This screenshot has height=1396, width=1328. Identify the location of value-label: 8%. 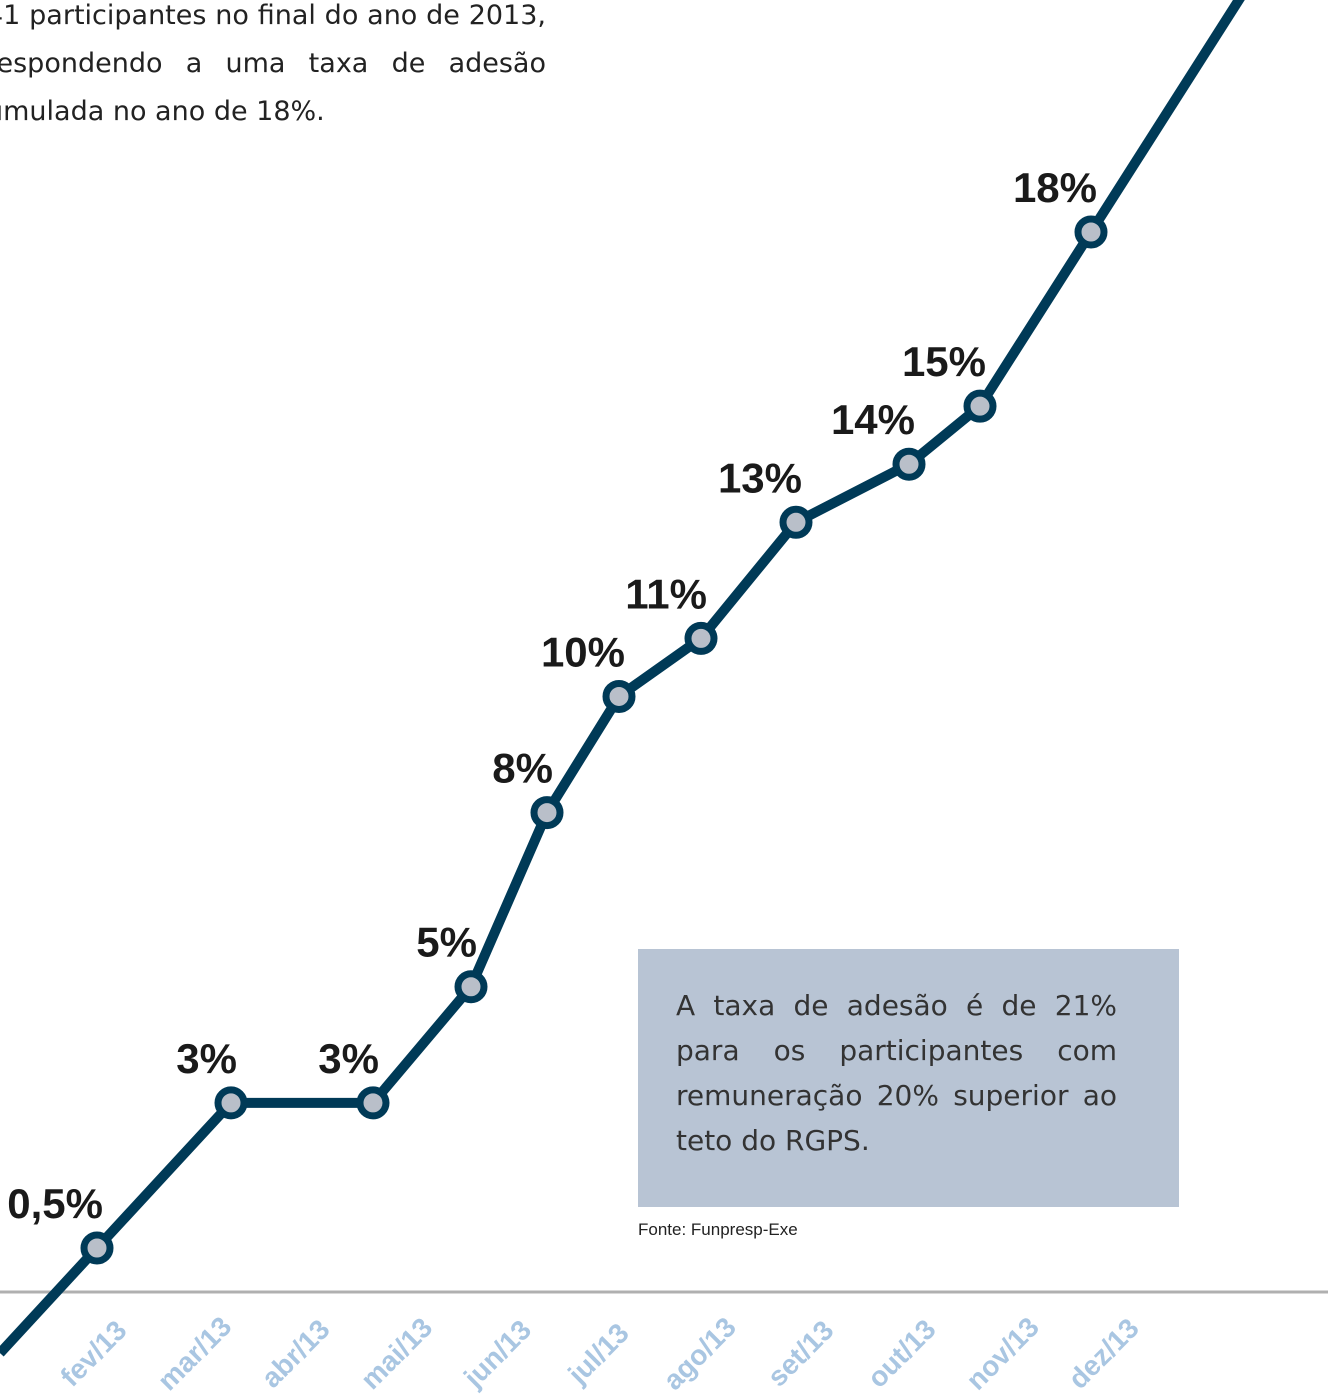
(522, 768).